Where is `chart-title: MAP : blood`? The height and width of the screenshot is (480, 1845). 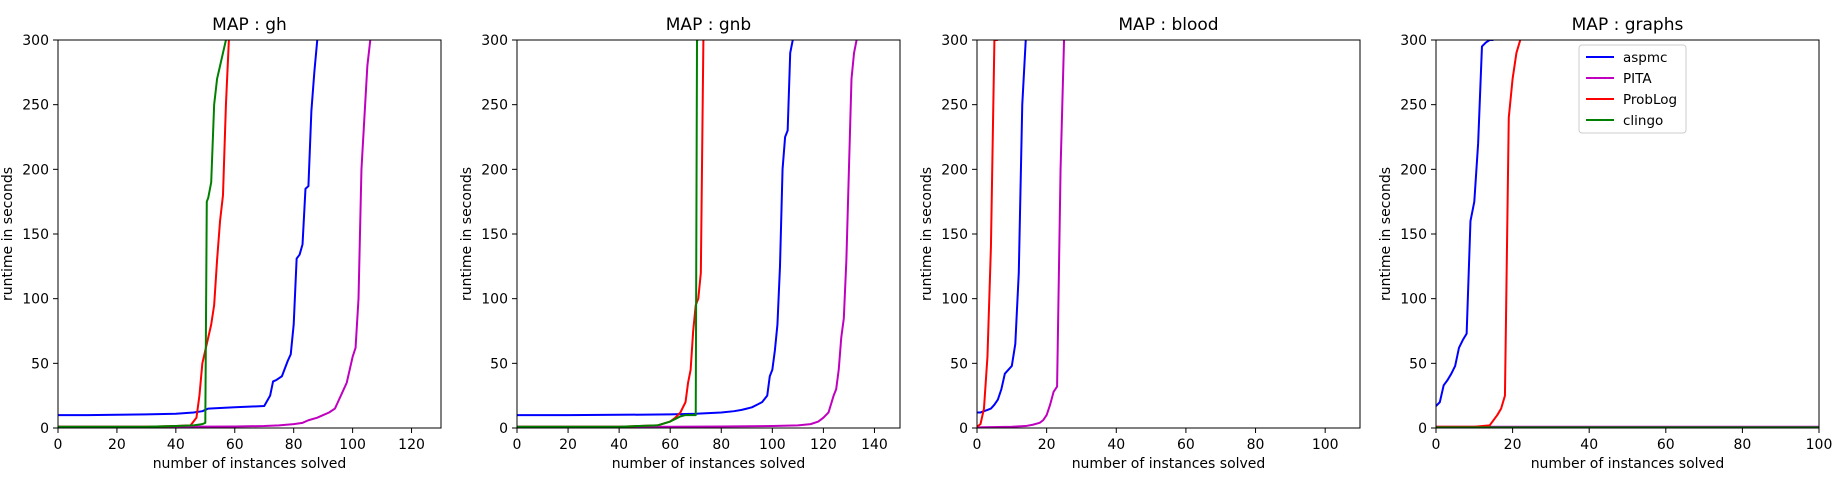
chart-title: MAP : blood is located at coordinates (1168, 25).